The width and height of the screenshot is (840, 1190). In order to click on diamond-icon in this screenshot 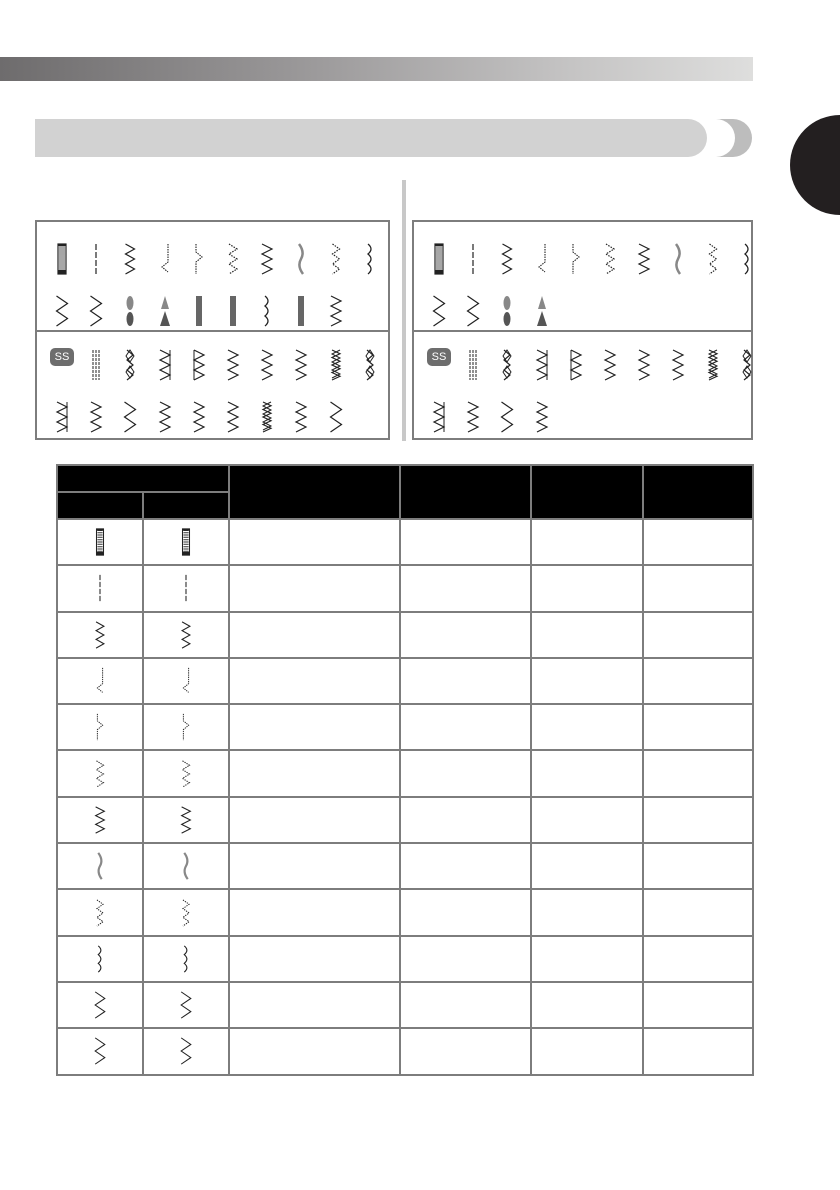, I will do `click(130, 365)`.